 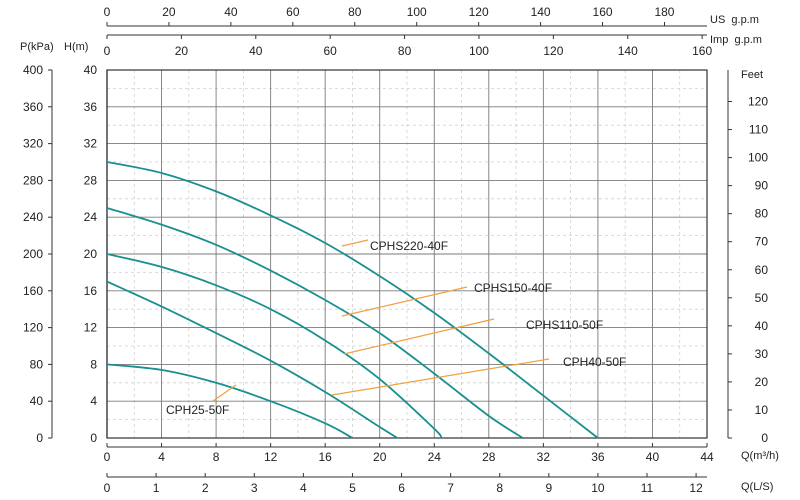 What do you see at coordinates (762, 242) in the screenshot?
I see `feet-tick-label: 70` at bounding box center [762, 242].